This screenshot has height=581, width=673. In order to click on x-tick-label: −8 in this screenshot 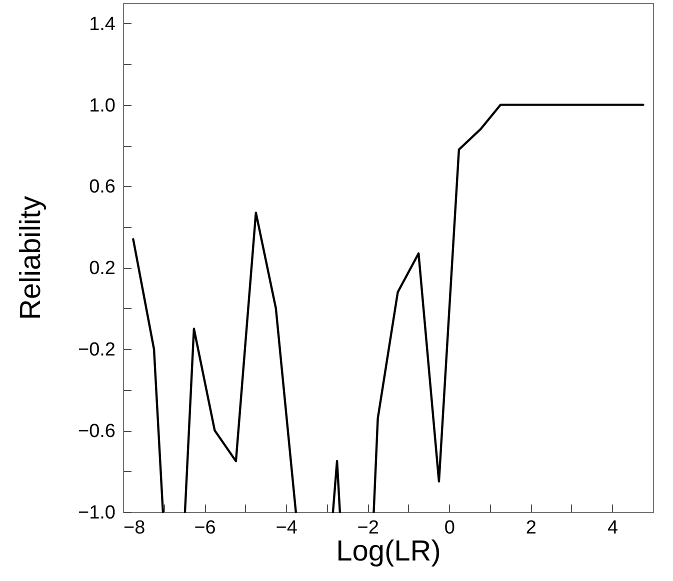, I will do `click(135, 528)`.